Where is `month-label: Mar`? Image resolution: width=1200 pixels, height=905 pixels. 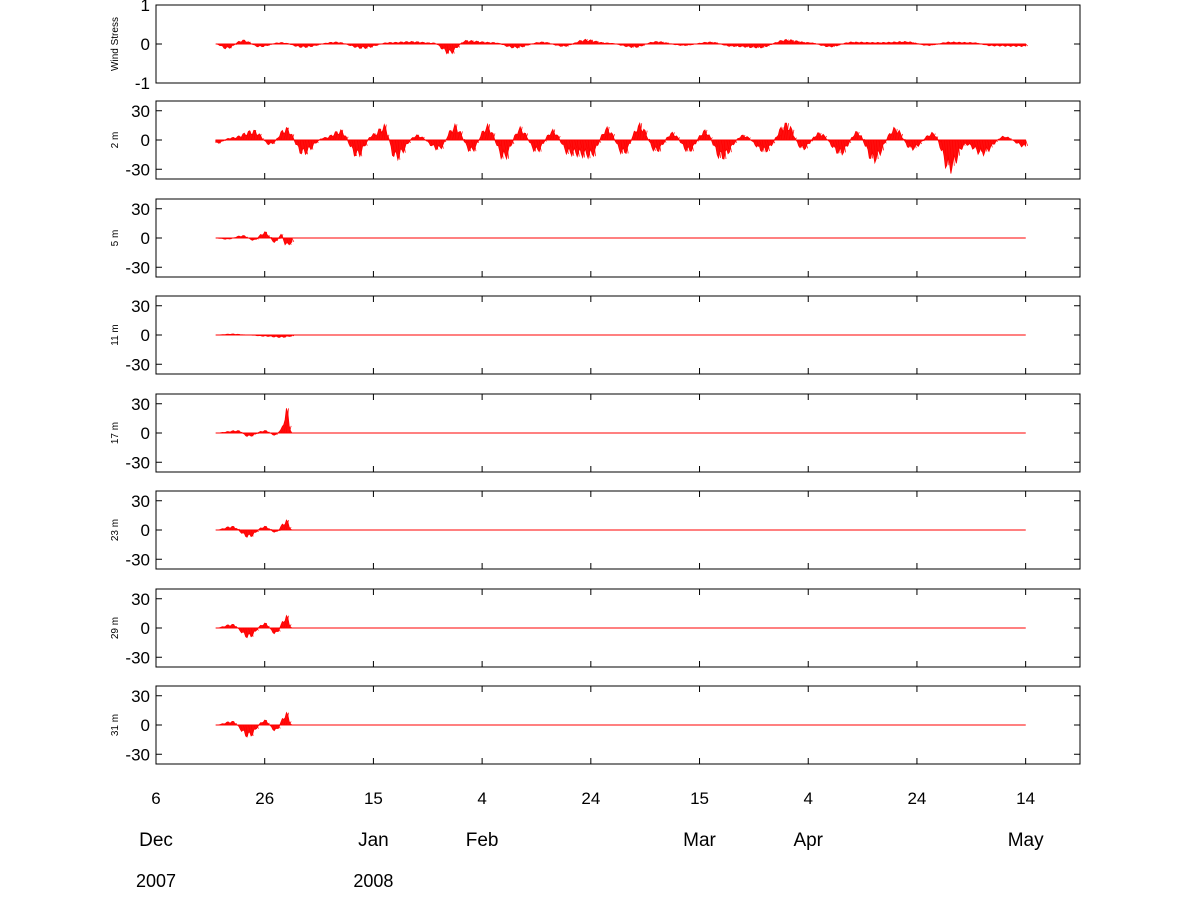
month-label: Mar is located at coordinates (699, 840).